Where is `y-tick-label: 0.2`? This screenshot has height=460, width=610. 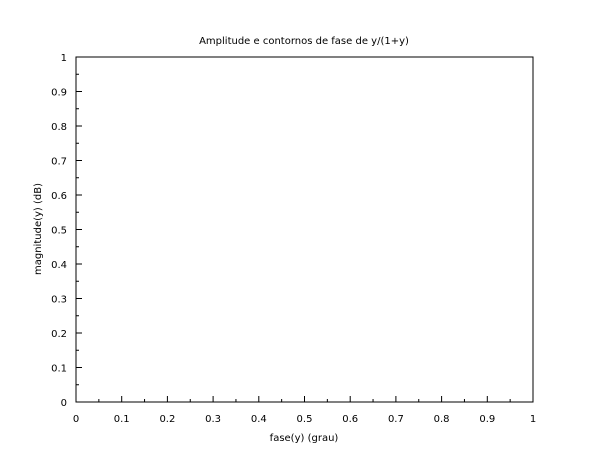 y-tick-label: 0.2 is located at coordinates (59, 334).